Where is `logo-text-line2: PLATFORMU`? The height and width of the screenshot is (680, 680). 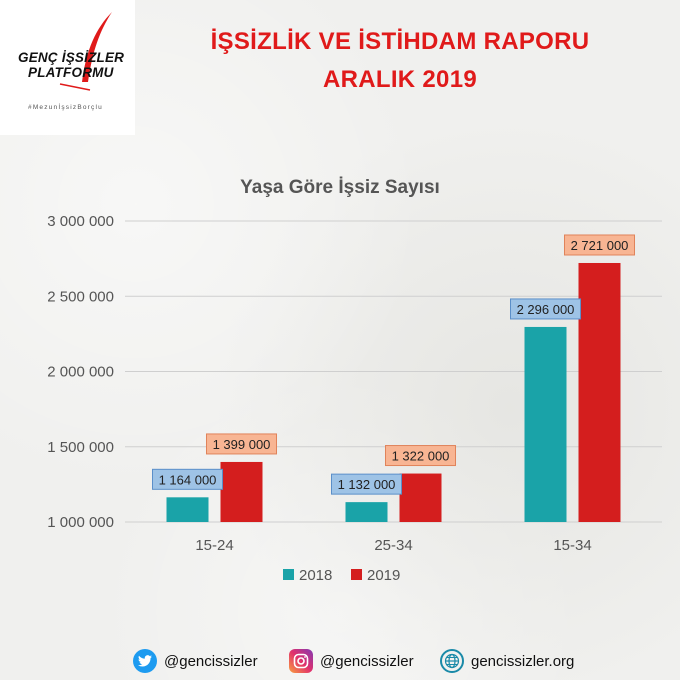 logo-text-line2: PLATFORMU is located at coordinates (71, 72).